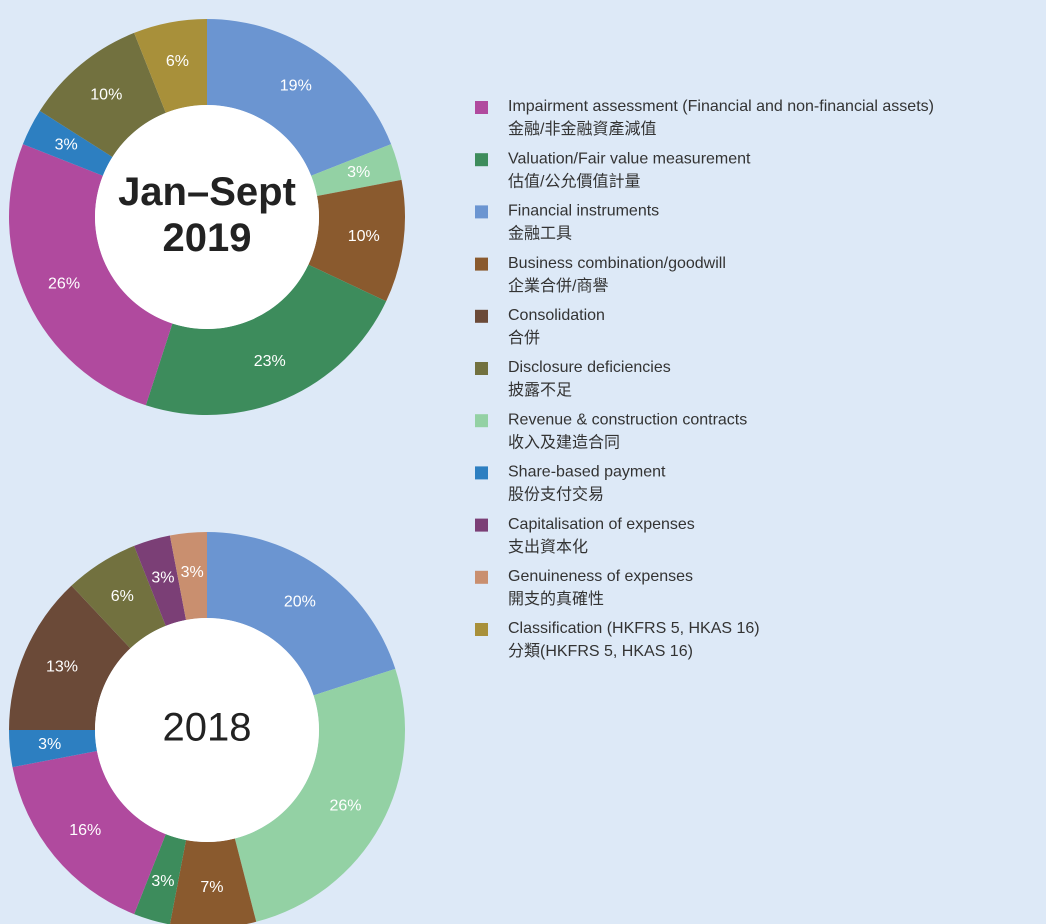 This screenshot has height=924, width=1046. Describe the element at coordinates (601, 524) in the screenshot. I see `legend-label: Capitalisation of expenses` at that location.